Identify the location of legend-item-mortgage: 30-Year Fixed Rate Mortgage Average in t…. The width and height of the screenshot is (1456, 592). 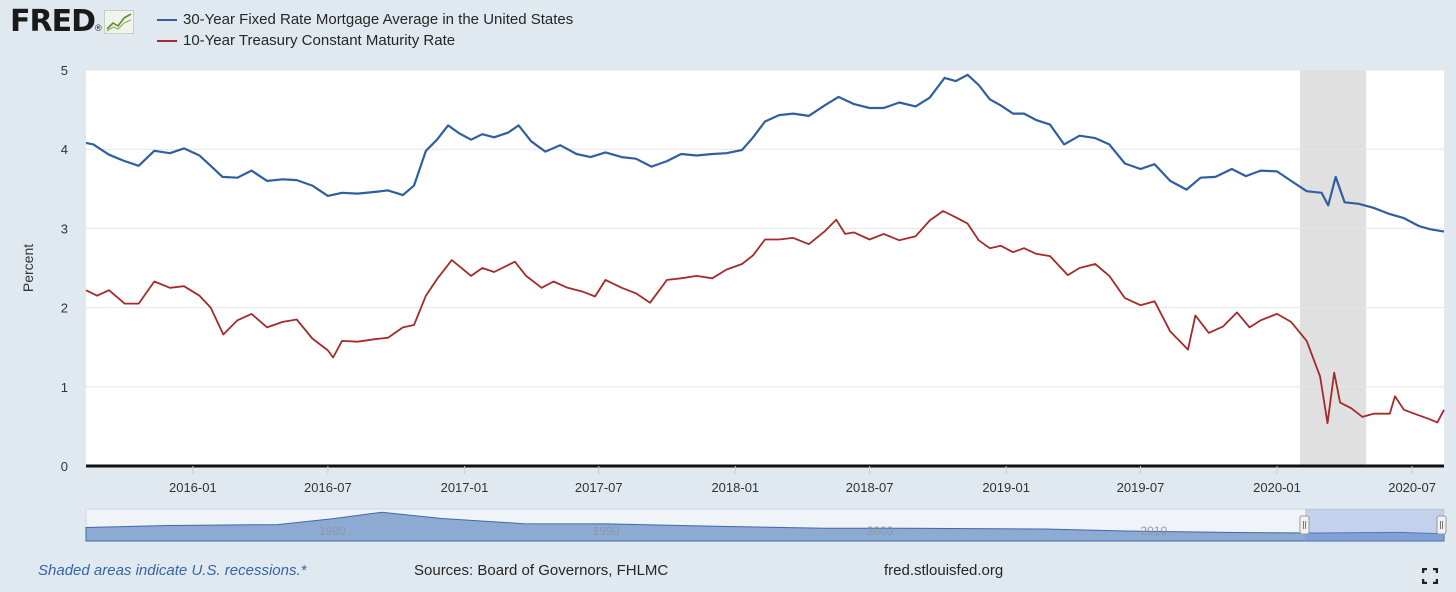
(365, 19).